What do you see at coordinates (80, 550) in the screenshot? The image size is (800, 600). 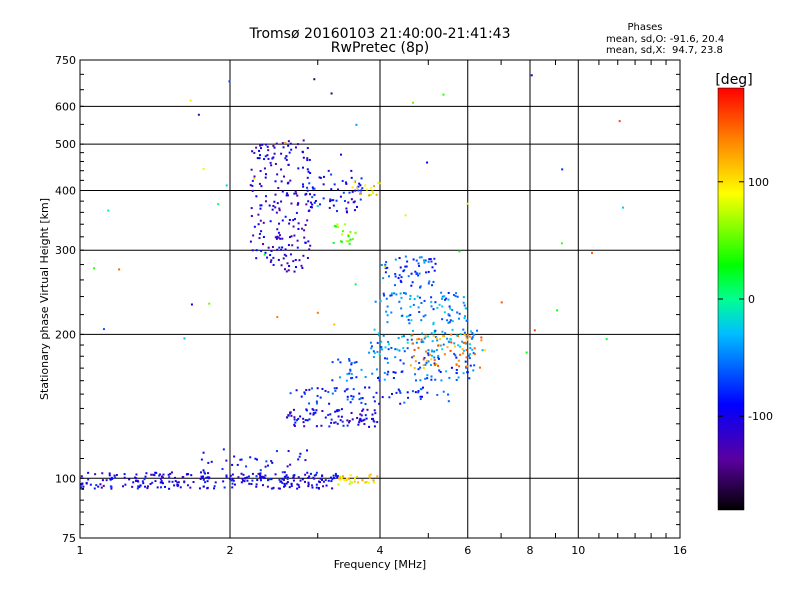 I see `x-tick-label: 1` at bounding box center [80, 550].